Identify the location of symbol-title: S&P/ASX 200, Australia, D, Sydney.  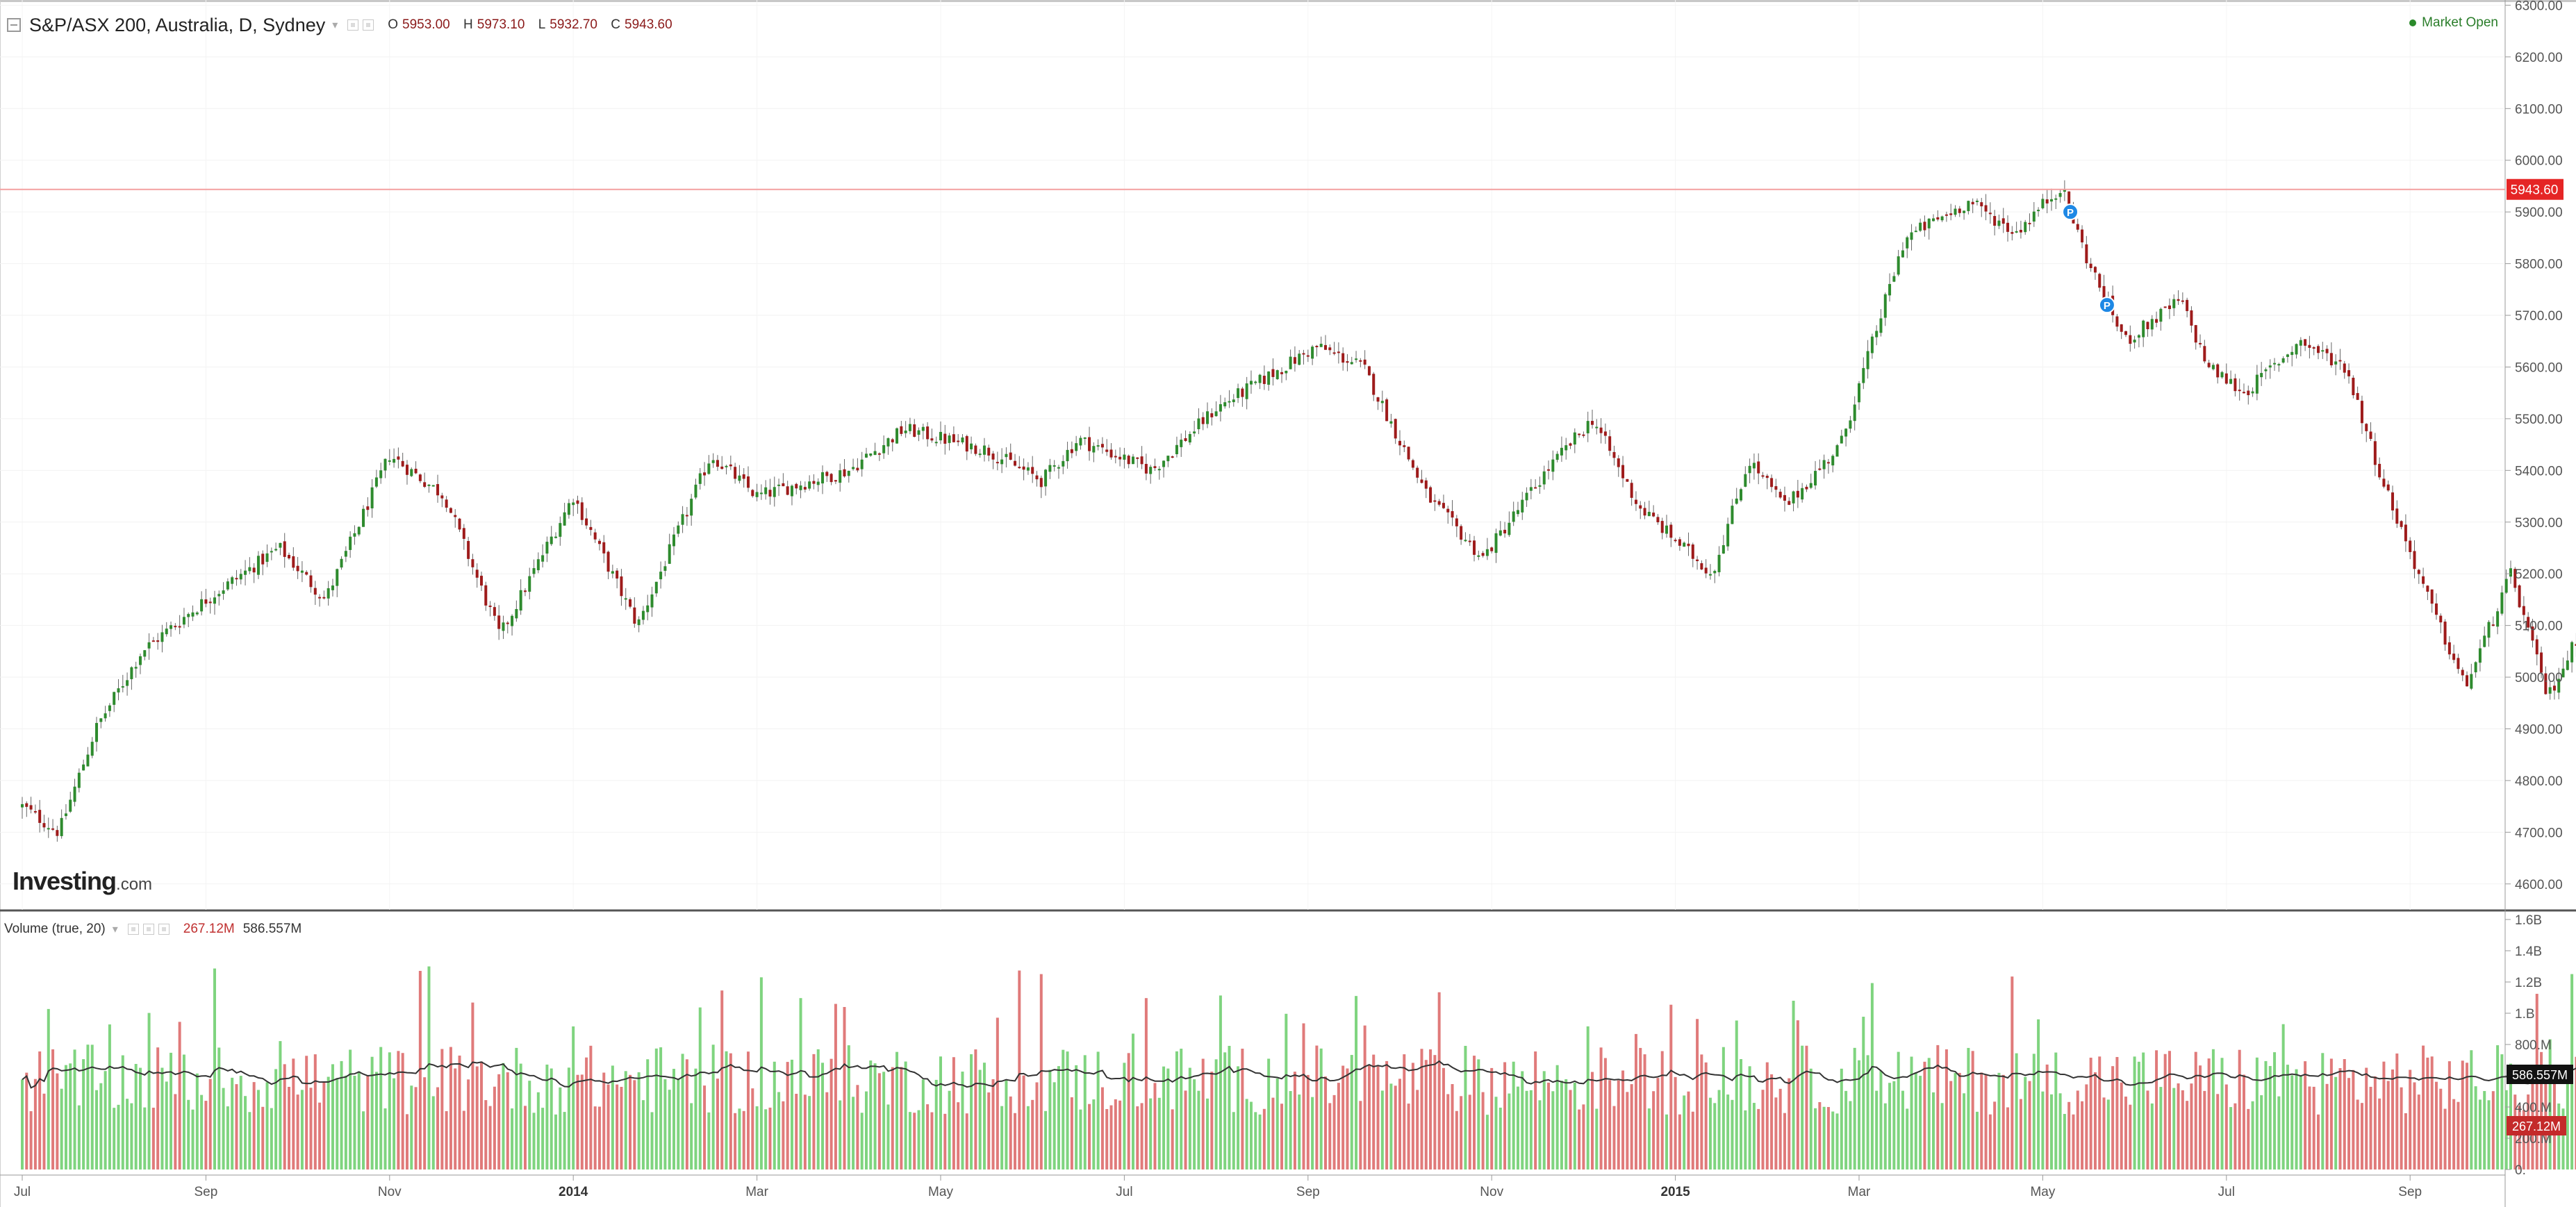
(178, 24).